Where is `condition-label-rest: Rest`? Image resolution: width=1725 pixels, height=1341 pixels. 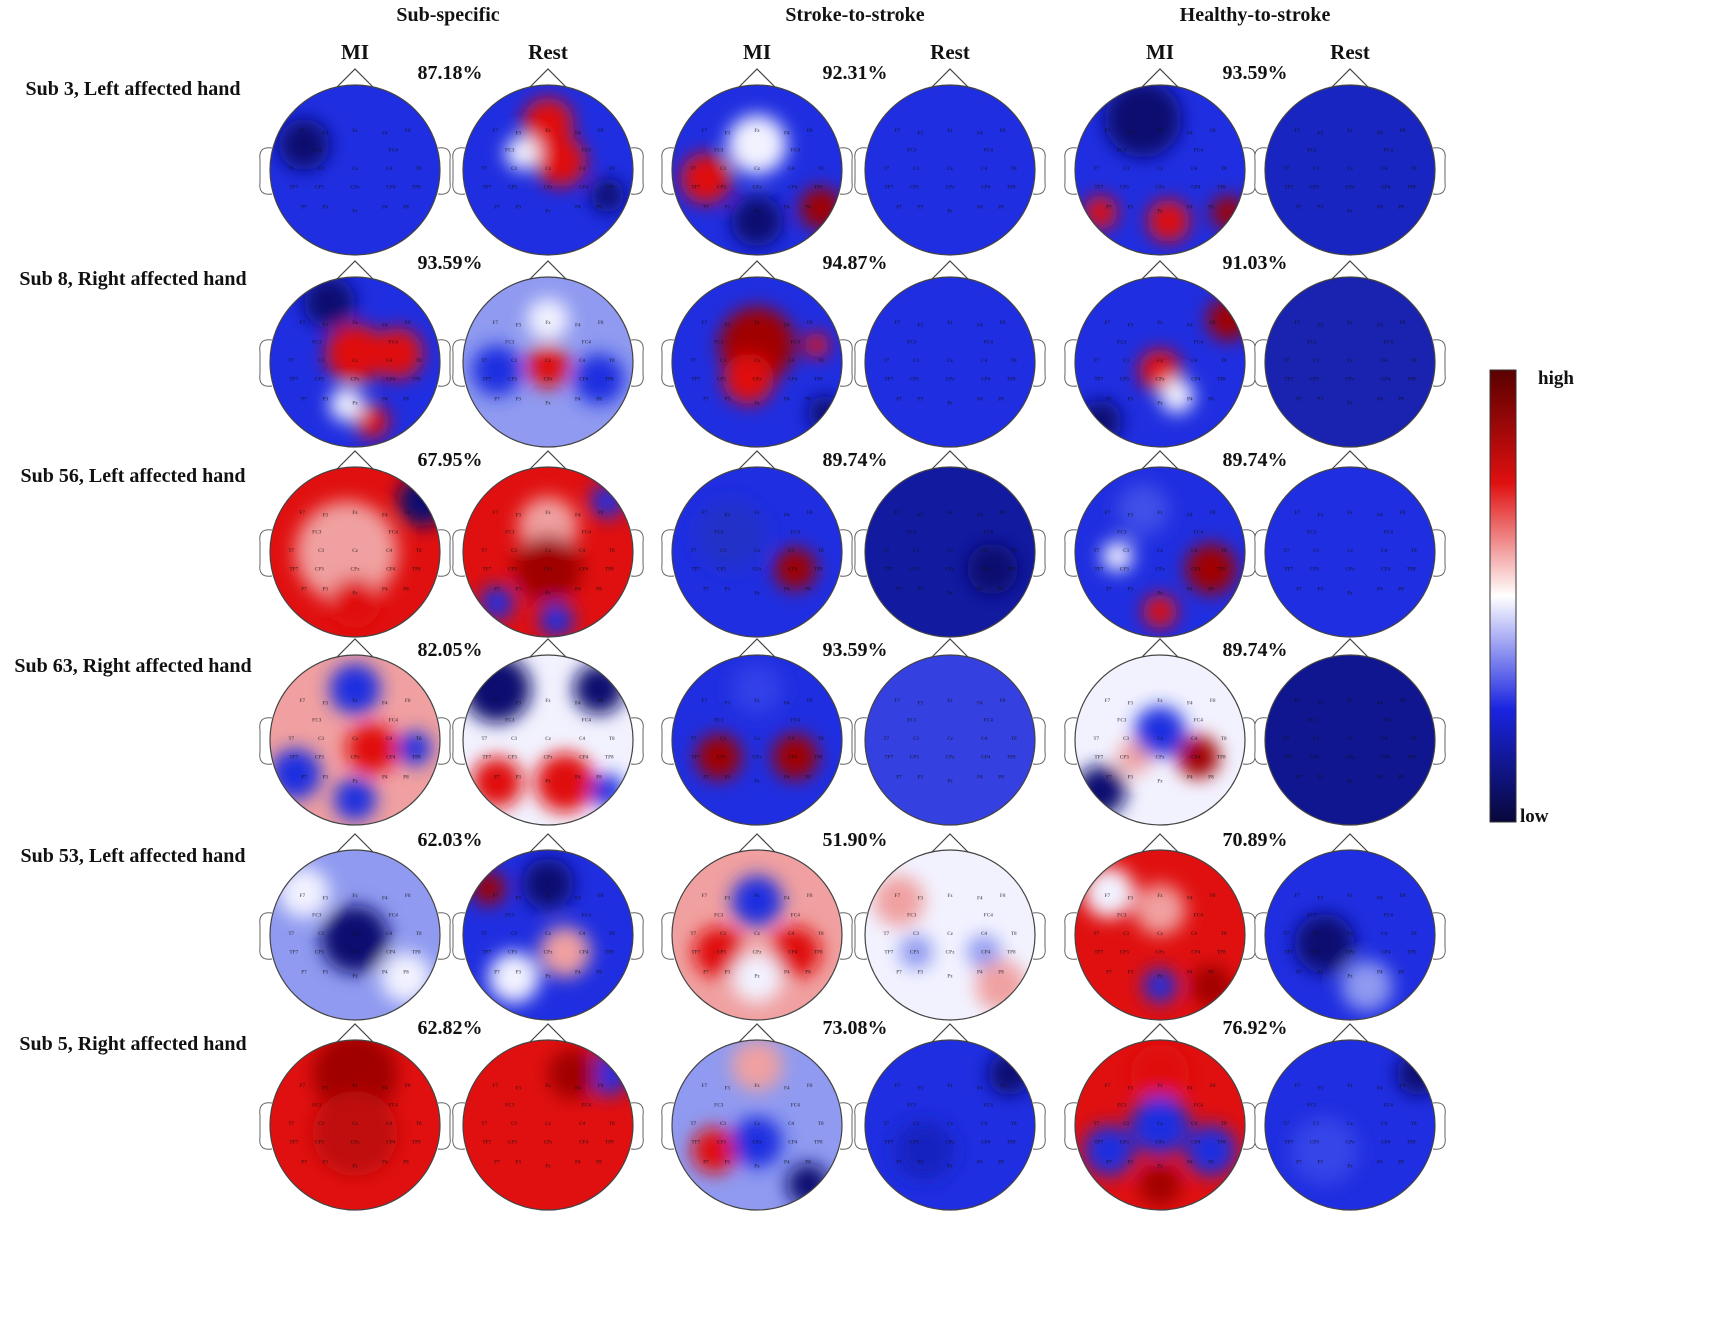 condition-label-rest: Rest is located at coordinates (950, 52).